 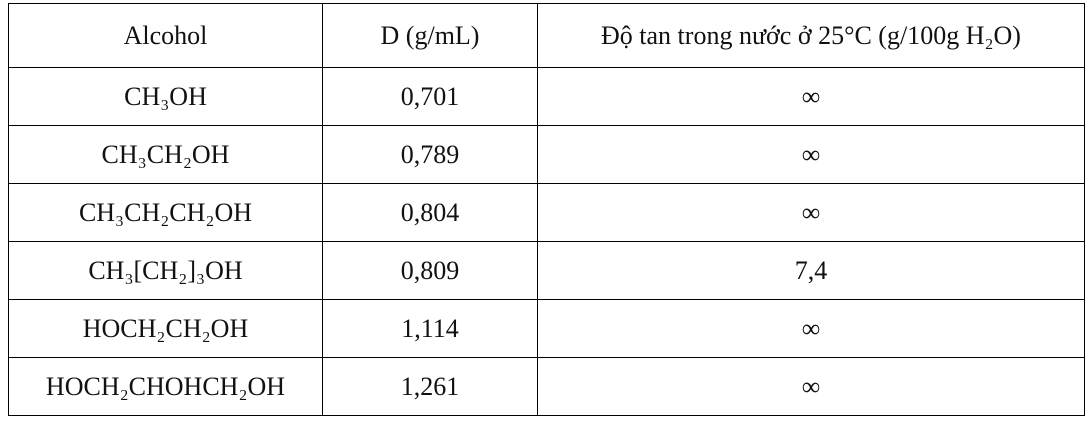 I want to click on table-cell: 1,261, so click(x=430, y=386).